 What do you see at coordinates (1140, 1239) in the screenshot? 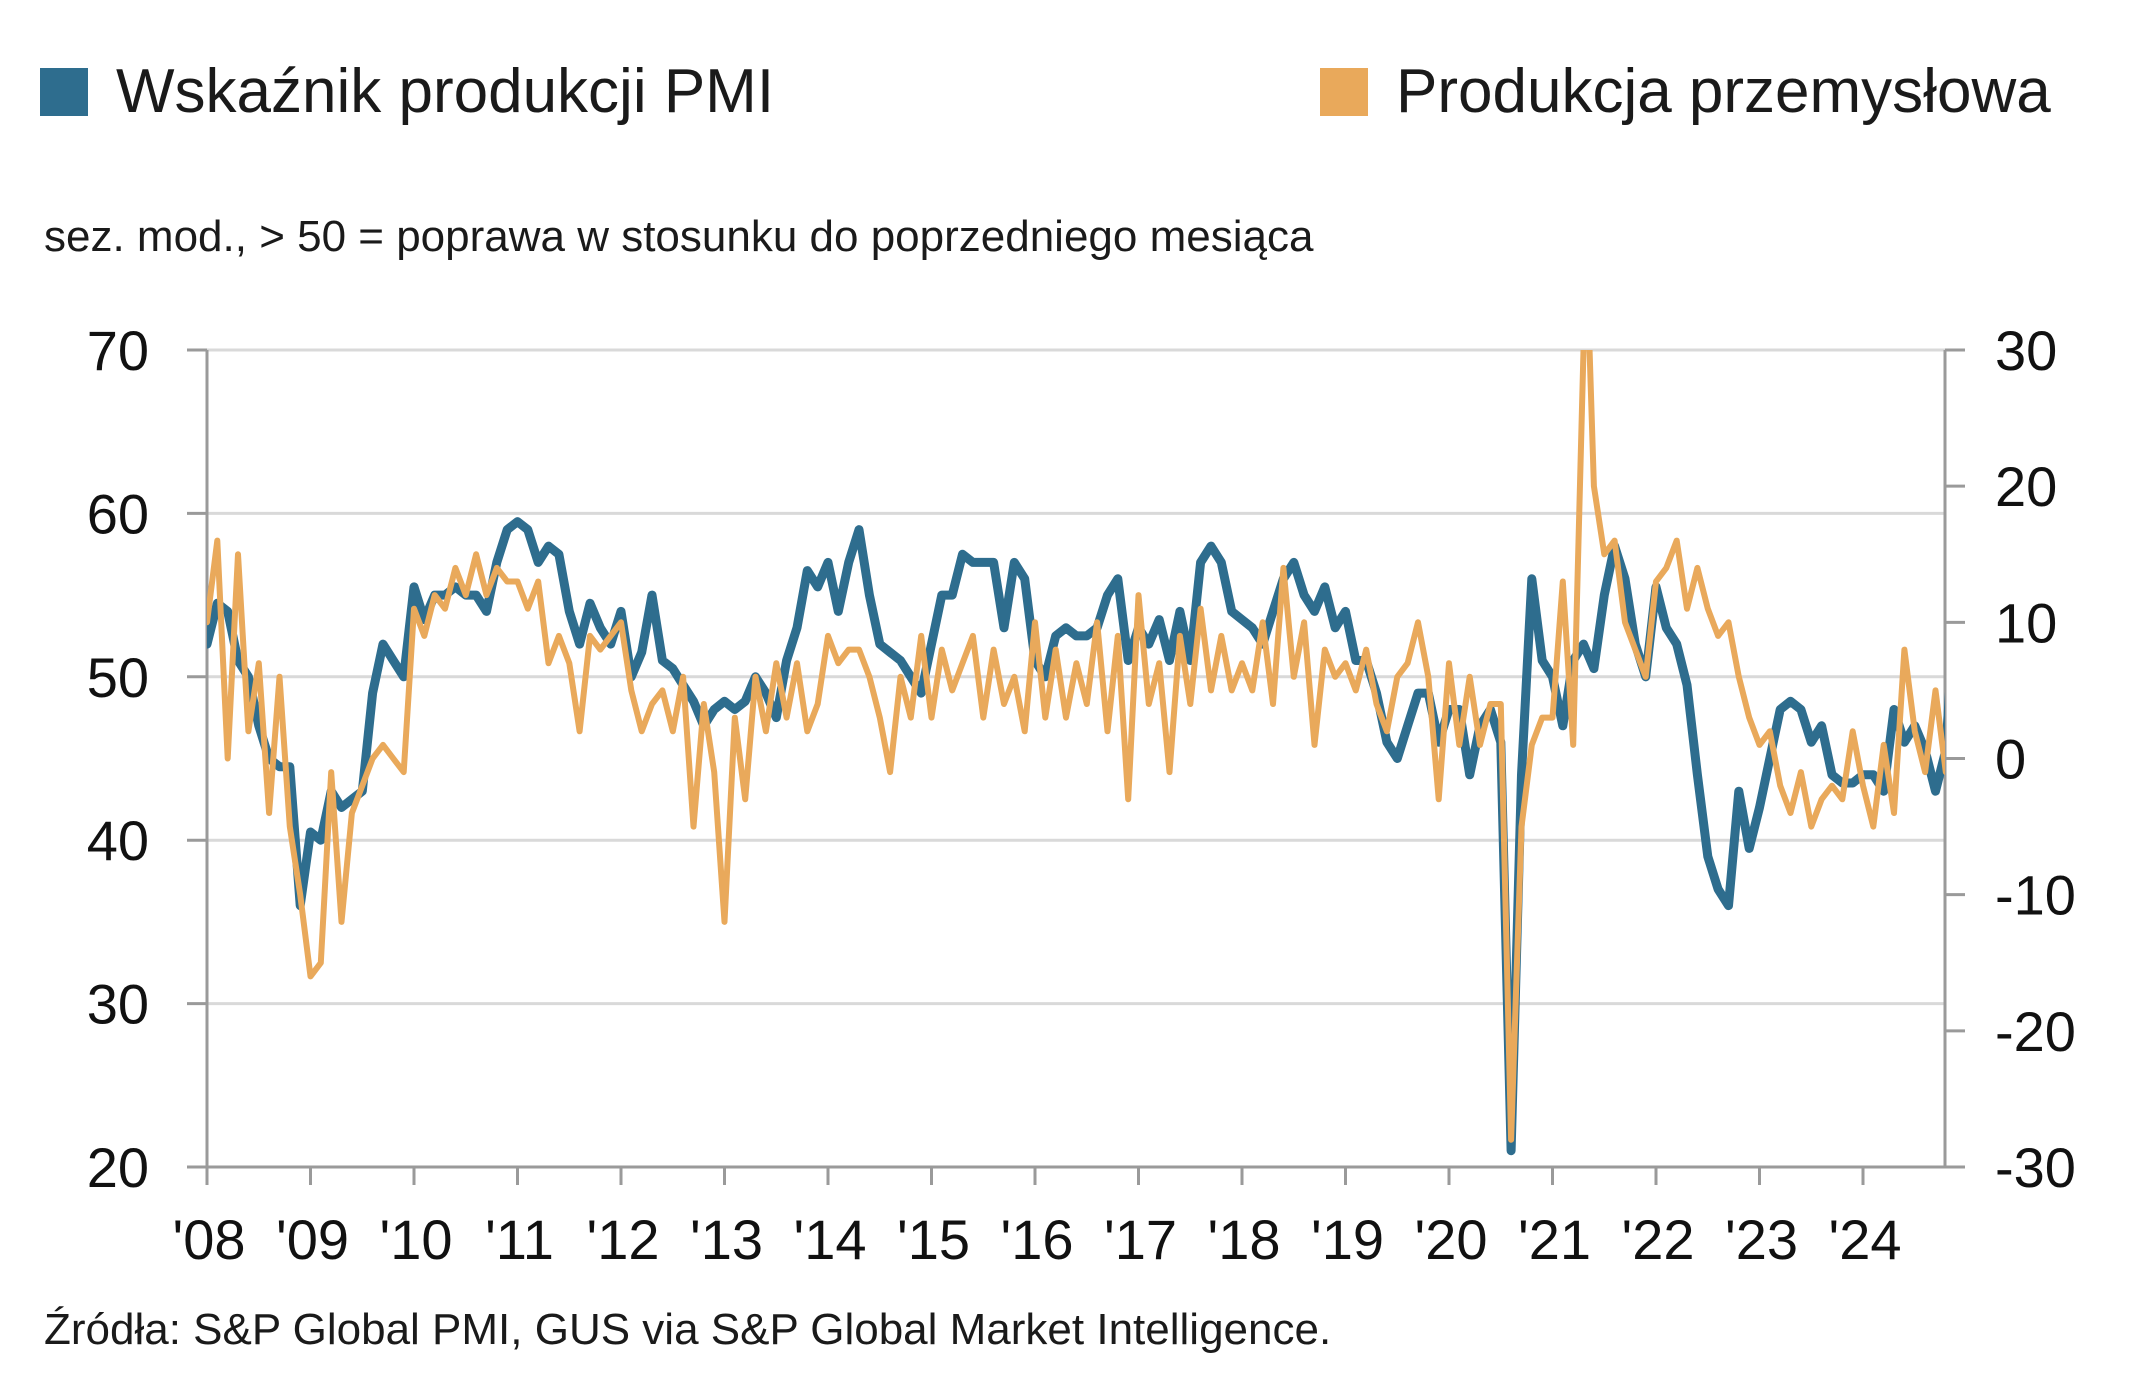
I see `x-tick-label: '17` at bounding box center [1140, 1239].